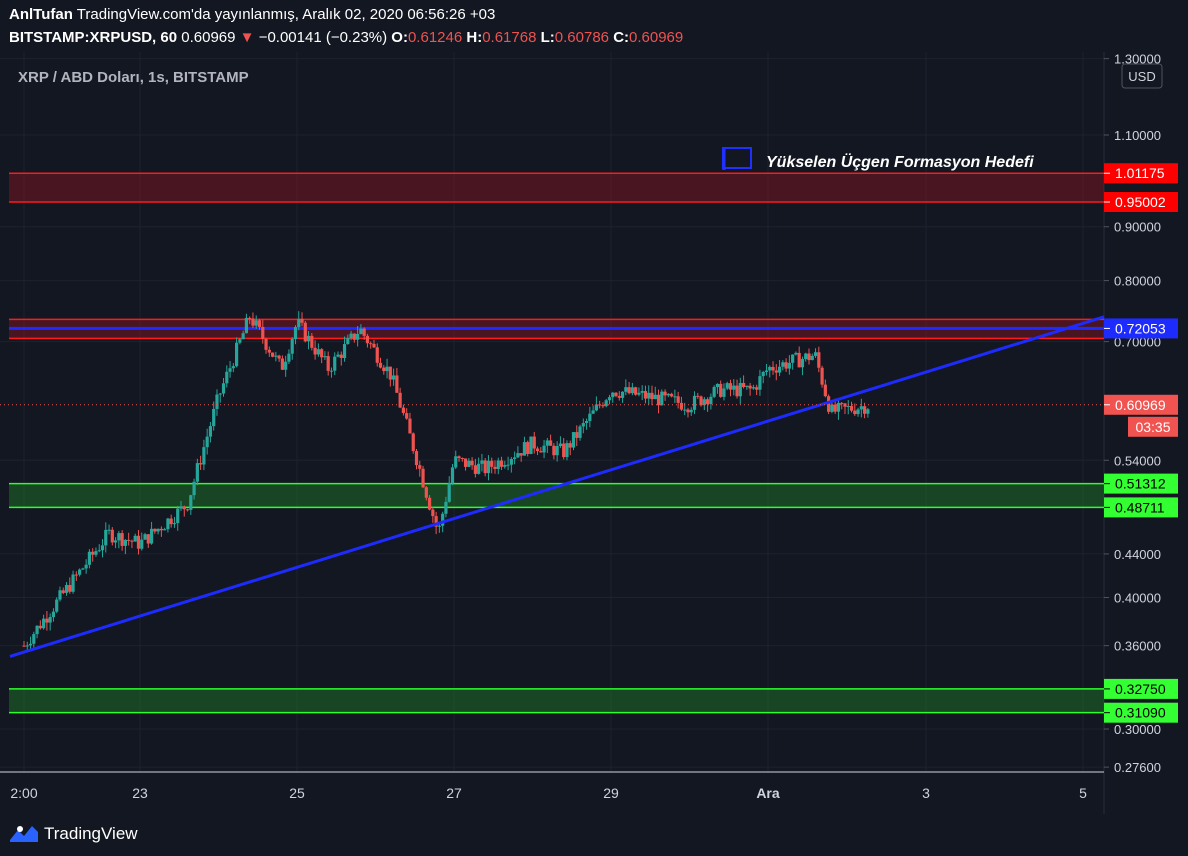 This screenshot has width=1188, height=856. Describe the element at coordinates (1140, 405) in the screenshot. I see `price-label-text: 0.60969` at that location.